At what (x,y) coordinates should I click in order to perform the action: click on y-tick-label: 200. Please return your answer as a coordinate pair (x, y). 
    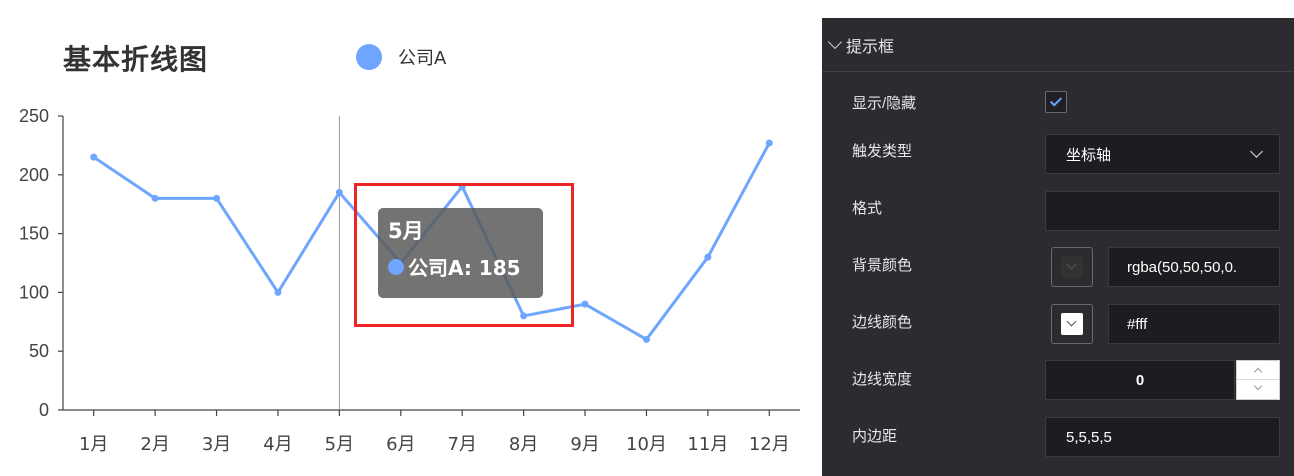
    Looking at the image, I should click on (34, 175).